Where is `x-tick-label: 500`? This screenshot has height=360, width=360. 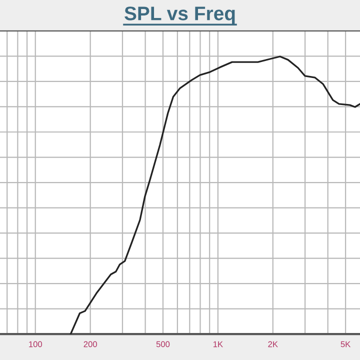 x-tick-label: 500 is located at coordinates (163, 344).